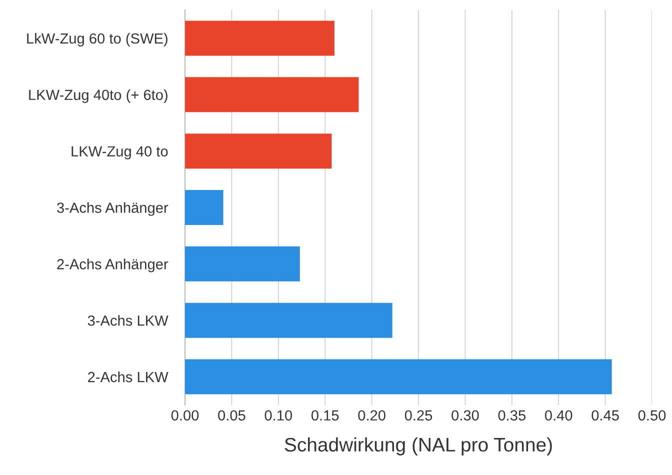  Describe the element at coordinates (652, 415) in the screenshot. I see `x-tick-label: 0.50` at that location.